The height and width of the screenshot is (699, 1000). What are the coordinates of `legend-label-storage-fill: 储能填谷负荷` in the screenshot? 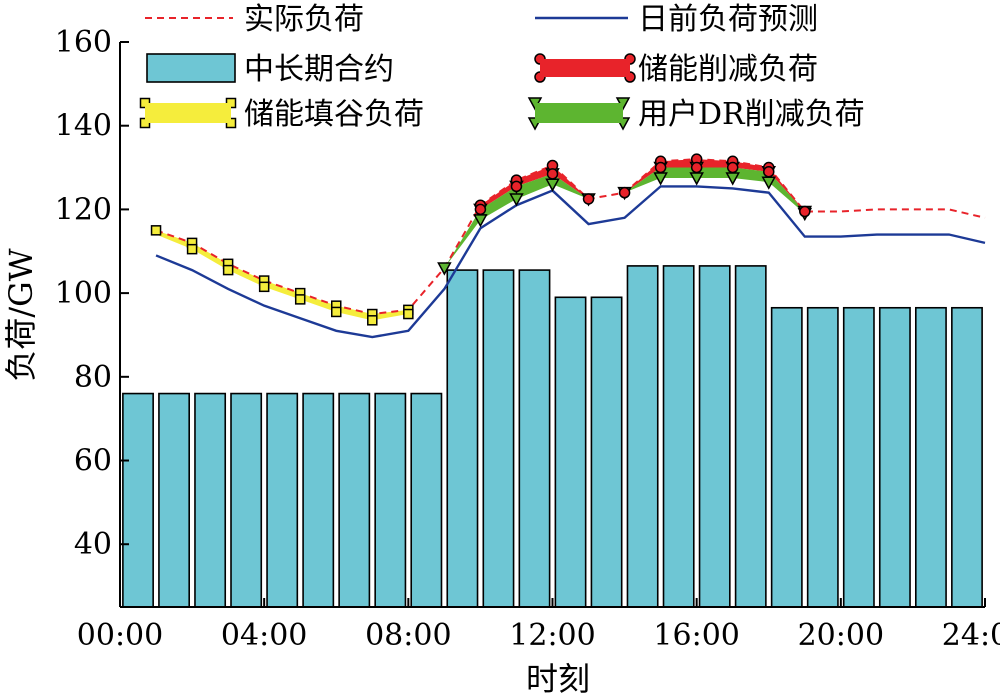 It's located at (334, 114).